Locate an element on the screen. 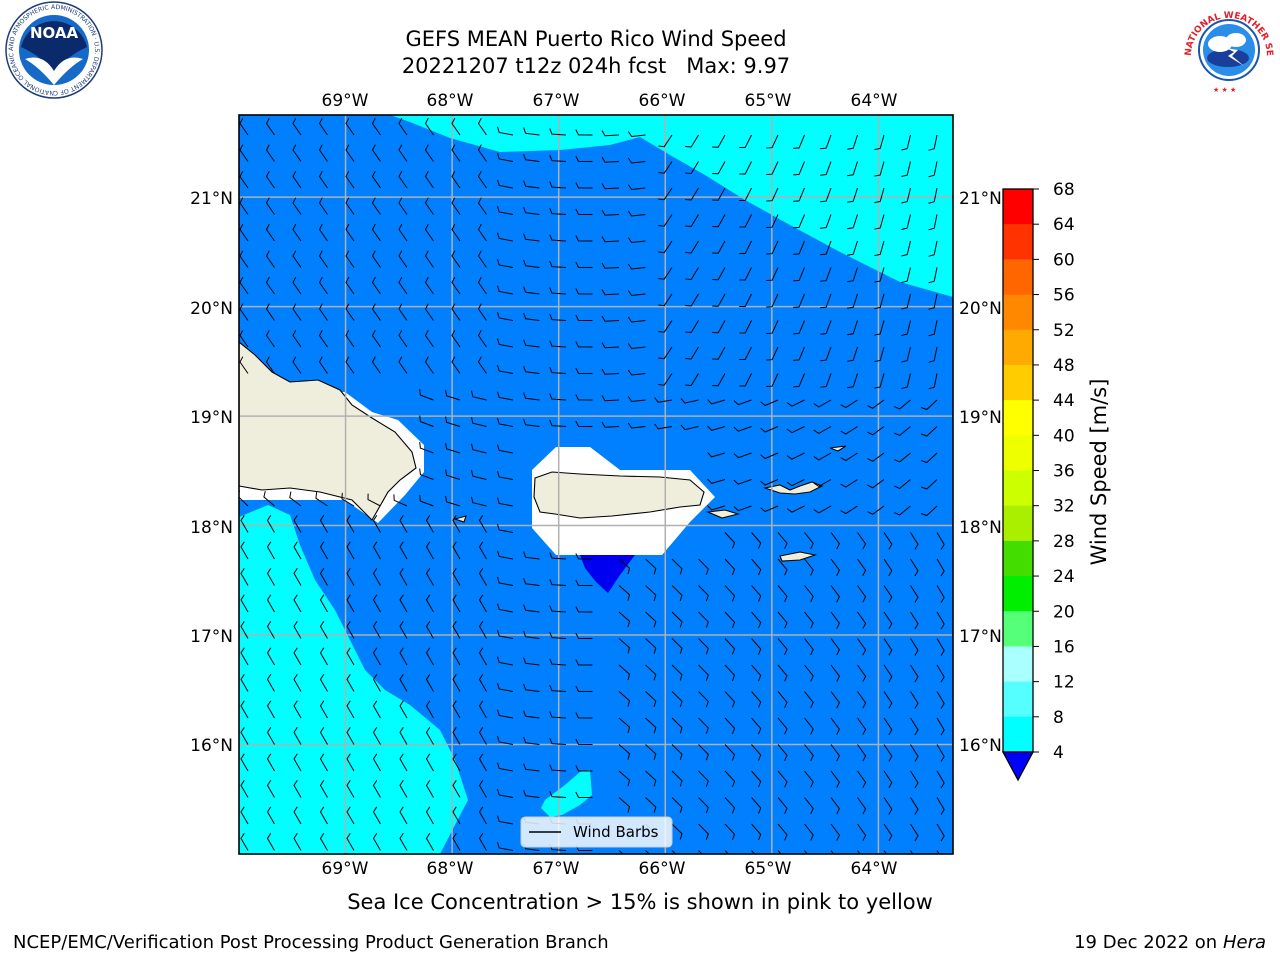 This screenshot has width=1280, height=960. lon-label-top: 65°W is located at coordinates (768, 101).